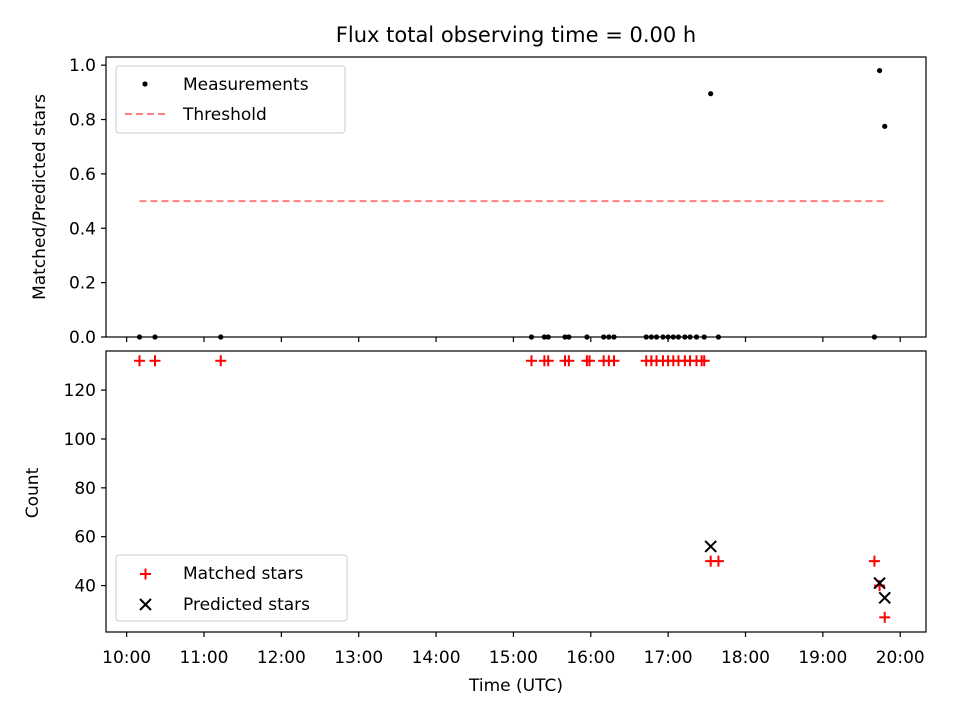 Image resolution: width=960 pixels, height=720 pixels. What do you see at coordinates (822, 658) in the screenshot?
I see `x-tick-label: 19:00` at bounding box center [822, 658].